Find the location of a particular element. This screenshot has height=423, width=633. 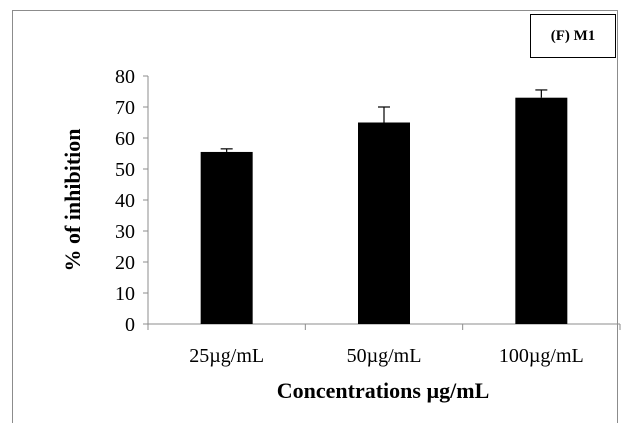

y-tick-label: 50 is located at coordinates (125, 170).